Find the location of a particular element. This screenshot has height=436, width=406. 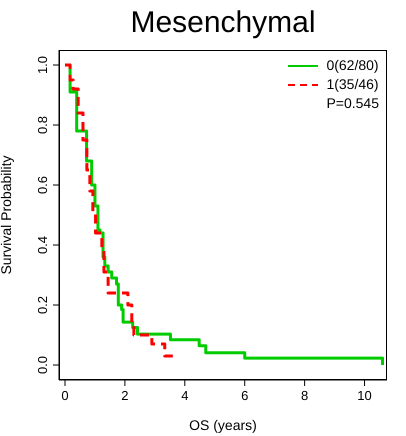

x-tick-label: 8 is located at coordinates (304, 395).